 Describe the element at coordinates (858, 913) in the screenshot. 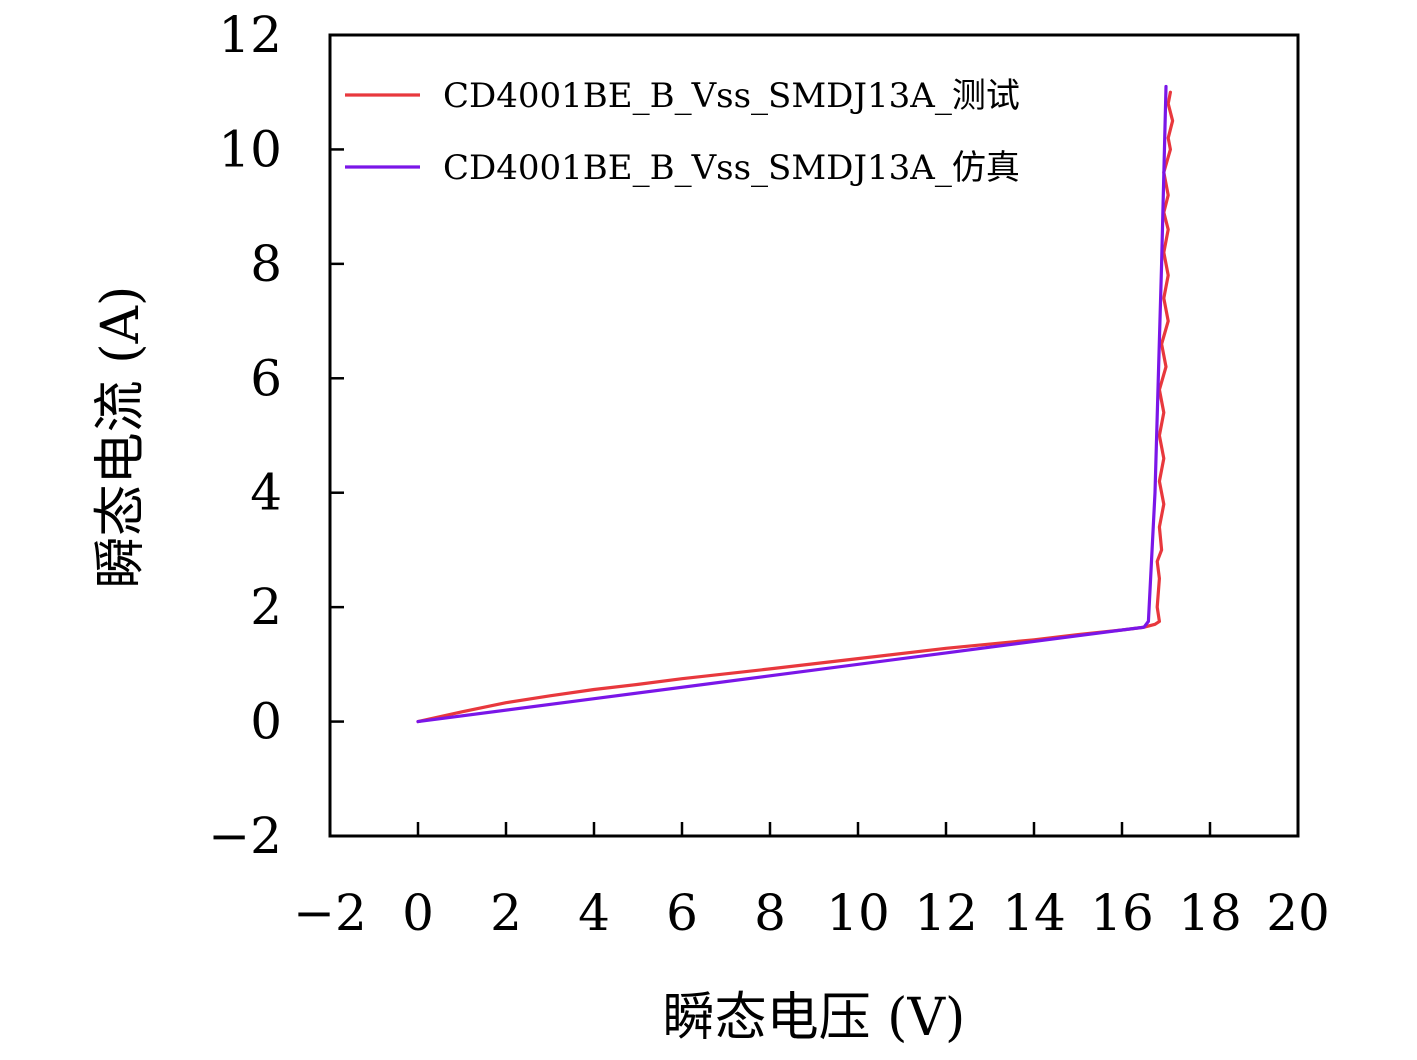

I see `x-tick-label: 10` at that location.